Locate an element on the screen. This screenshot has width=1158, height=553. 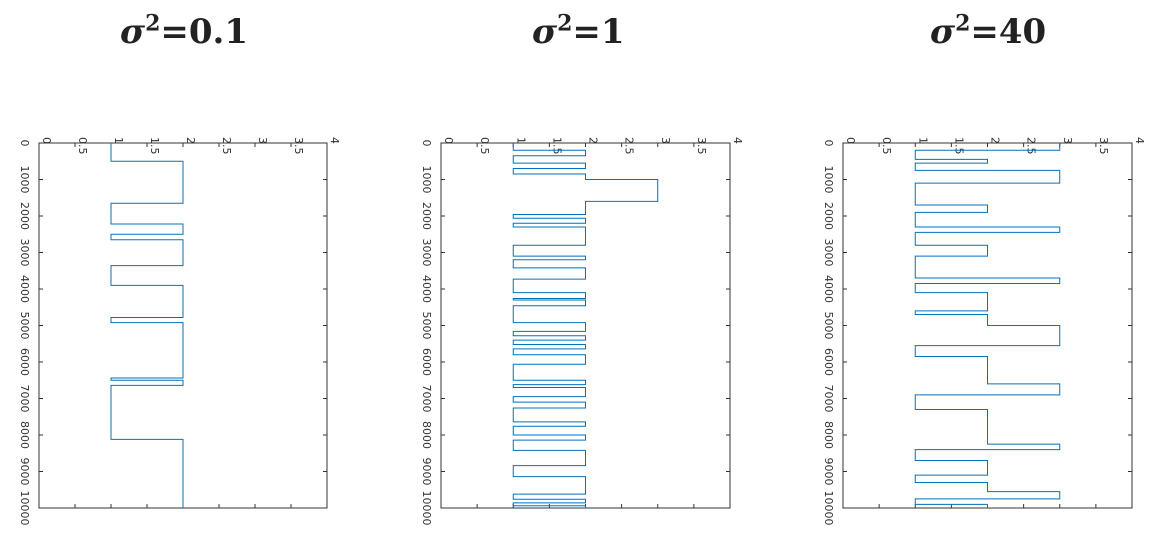
chart-title-1: σ2=0.1 is located at coordinates (184, 32).